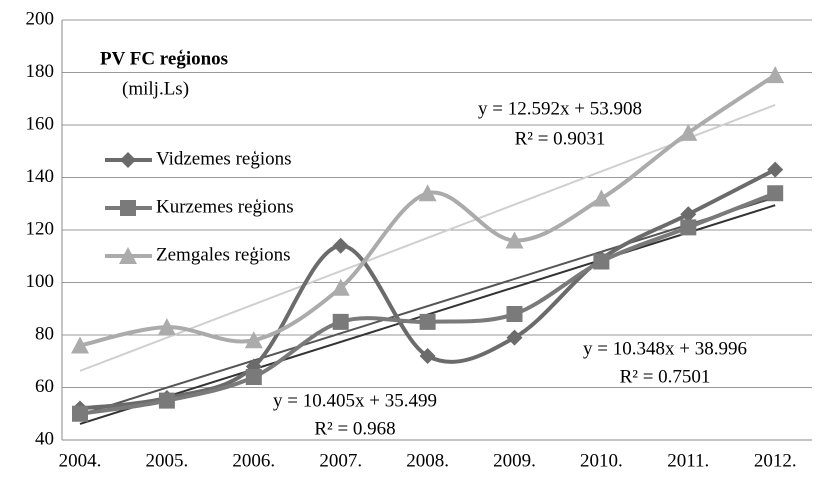  What do you see at coordinates (44, 386) in the screenshot?
I see `y-tick-label: 60` at bounding box center [44, 386].